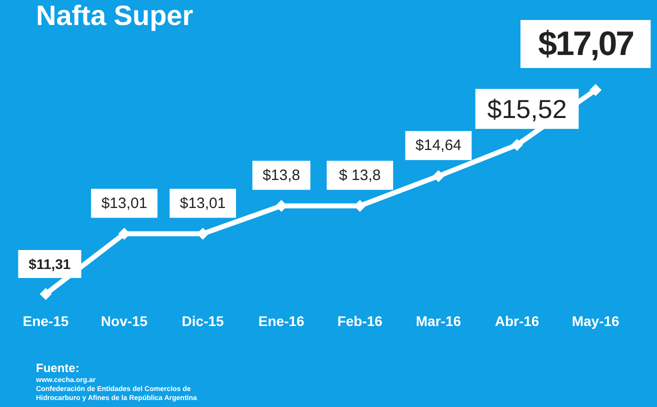 The height and width of the screenshot is (407, 657). I want to click on x-tick-label: Feb-16, so click(360, 320).